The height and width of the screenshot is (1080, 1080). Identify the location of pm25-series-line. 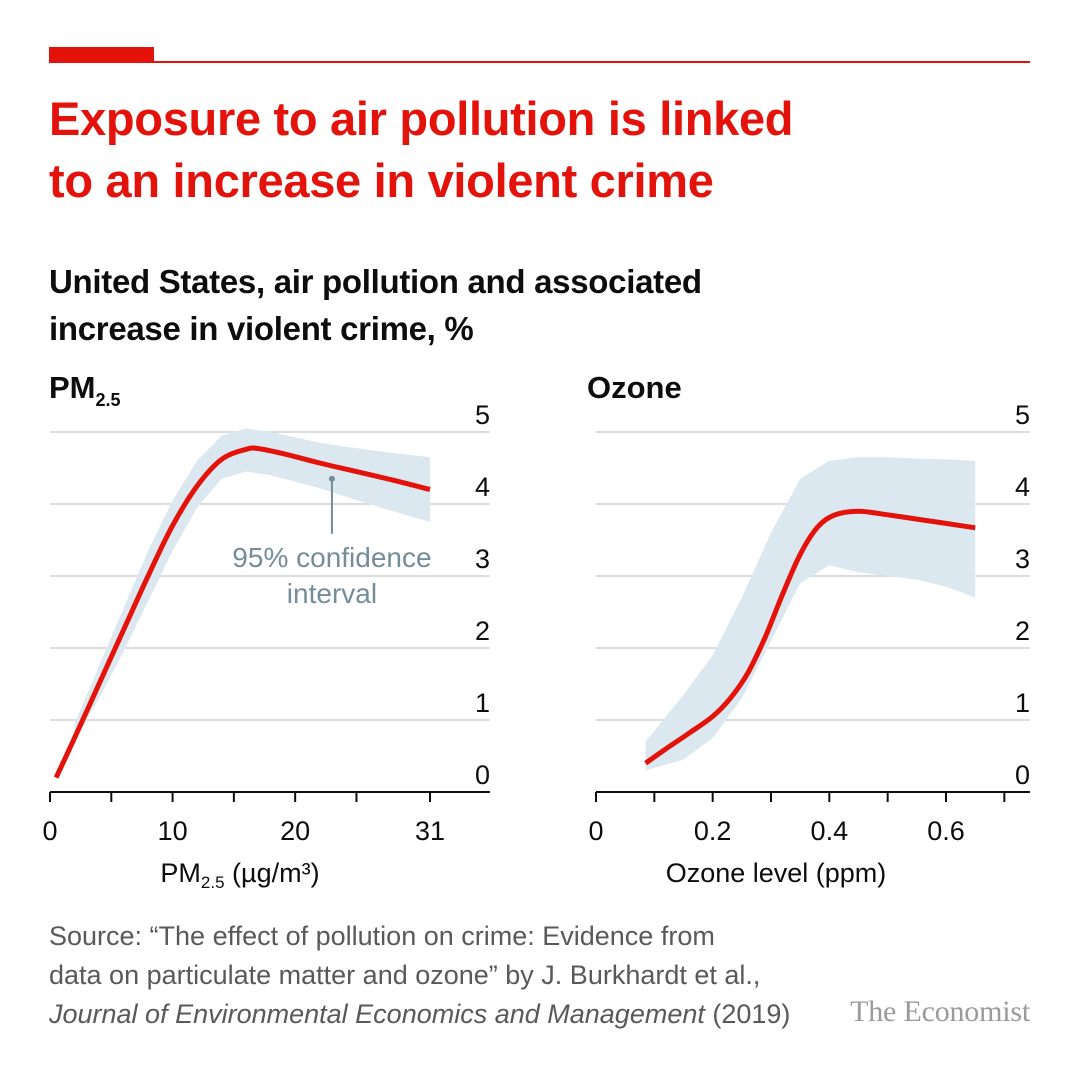
(242, 612).